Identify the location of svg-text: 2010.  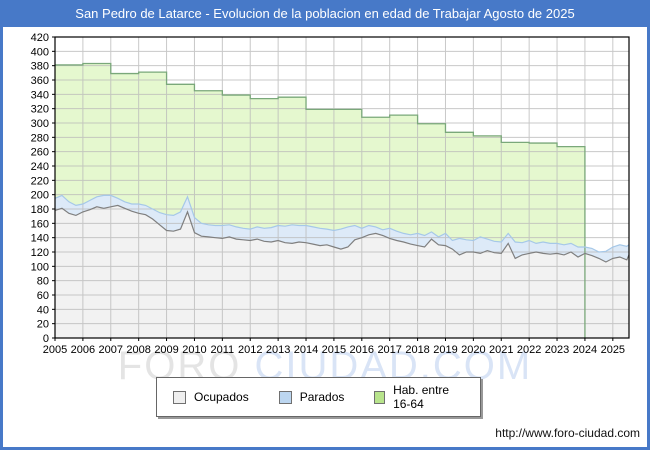
(194, 350).